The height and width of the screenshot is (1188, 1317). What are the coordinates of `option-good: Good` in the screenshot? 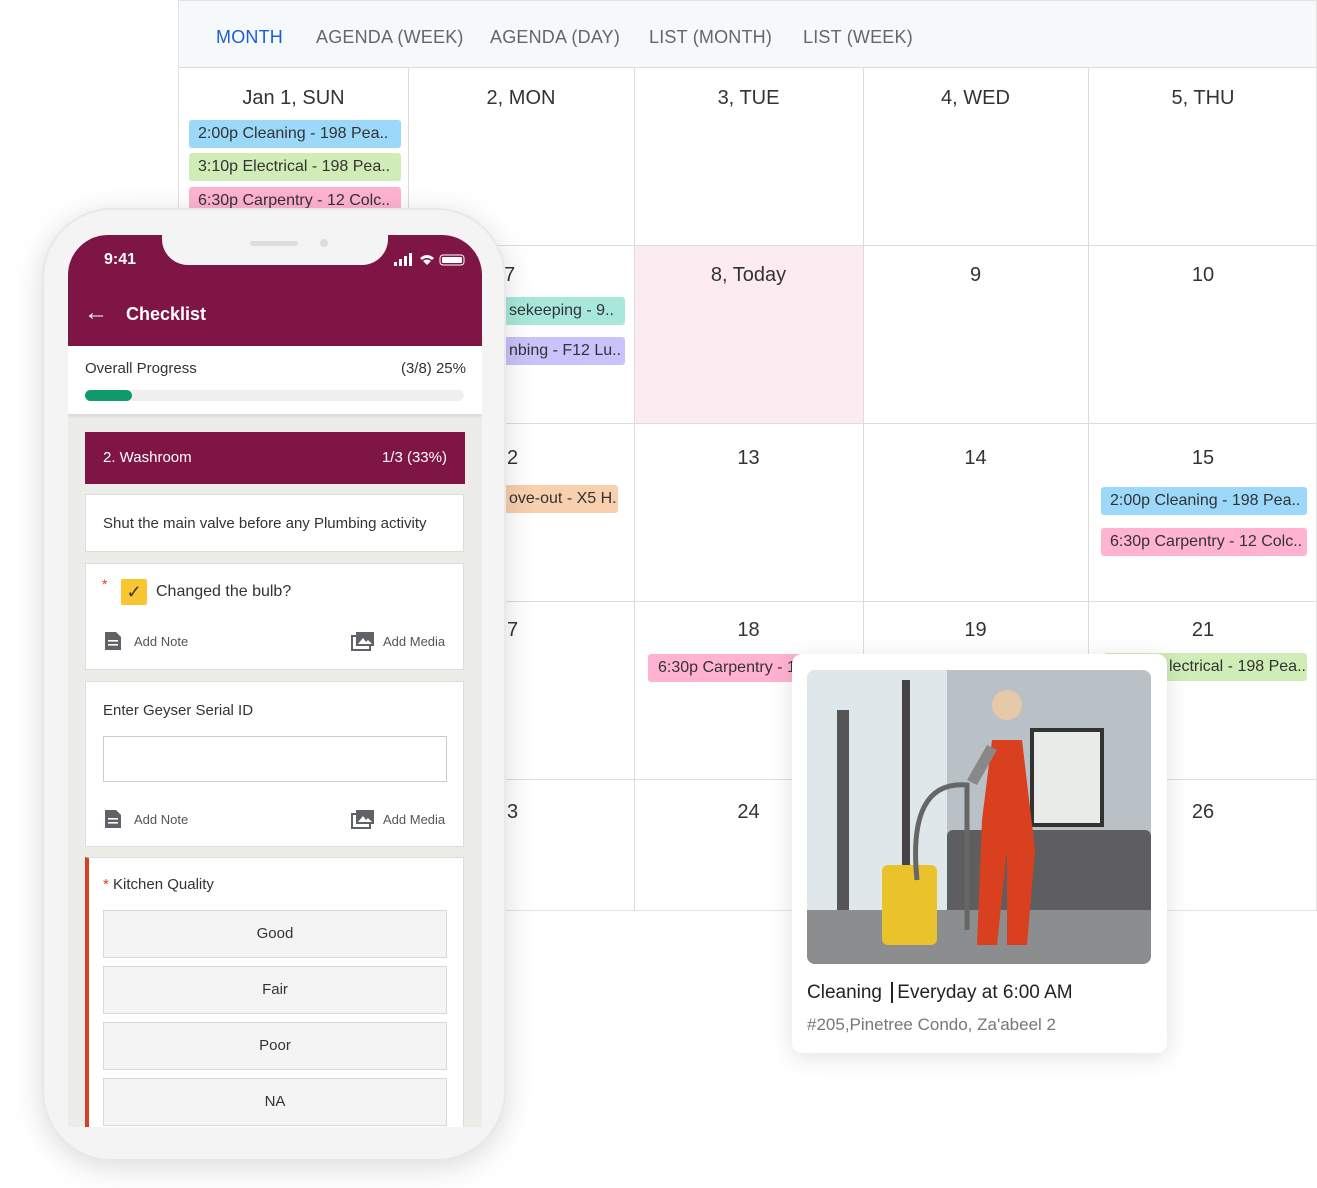 It's located at (275, 934).